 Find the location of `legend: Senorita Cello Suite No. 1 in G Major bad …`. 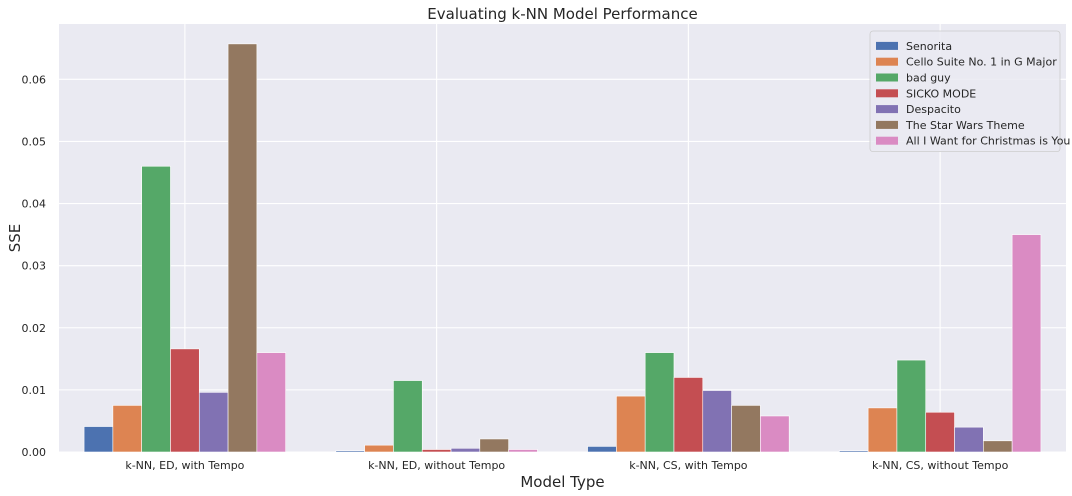

legend: Senorita Cello Suite No. 1 in G Major bad … is located at coordinates (969, 91).